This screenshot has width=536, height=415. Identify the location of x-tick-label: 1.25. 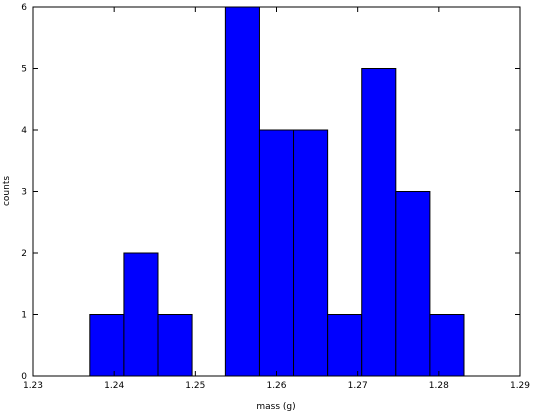
(195, 386).